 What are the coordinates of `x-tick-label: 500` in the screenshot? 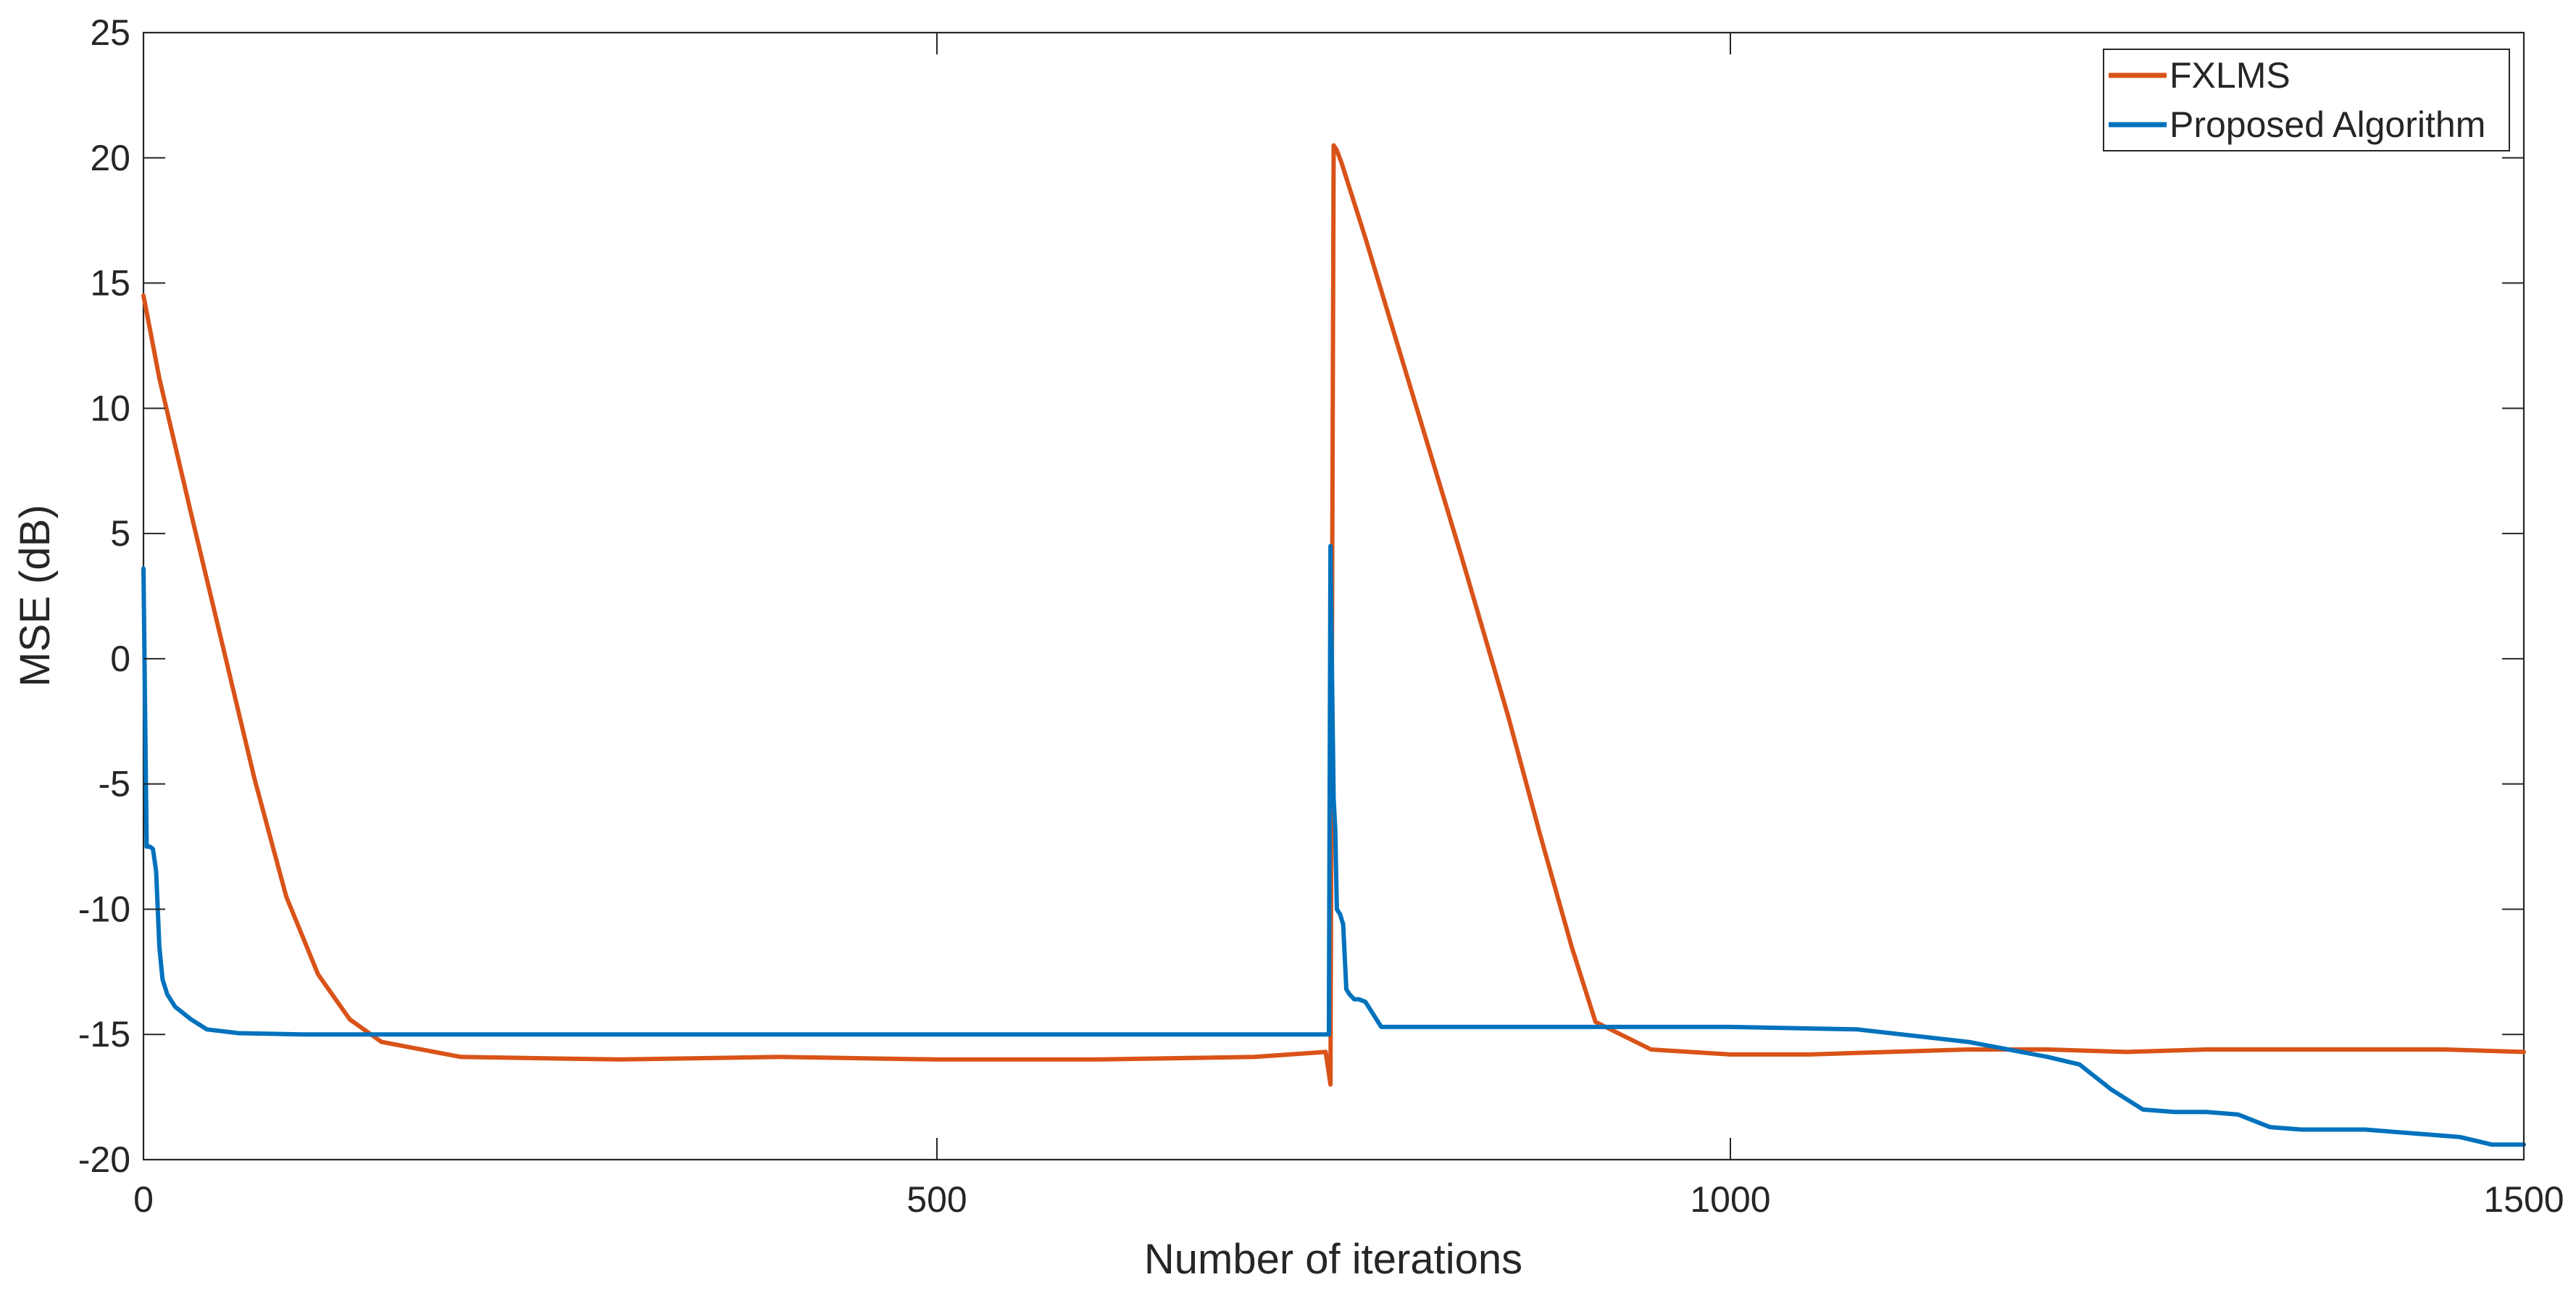 It's located at (936, 1199).